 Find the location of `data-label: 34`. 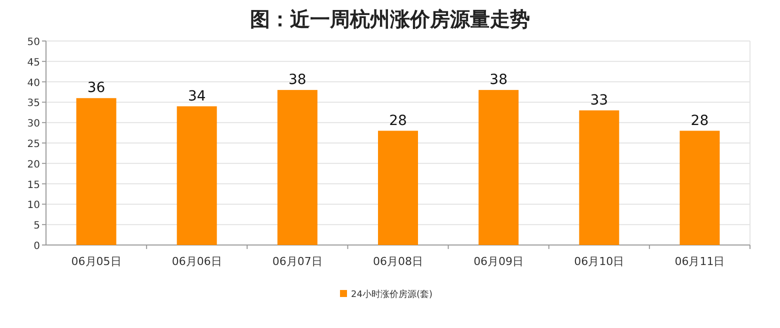

data-label: 34 is located at coordinates (197, 96).